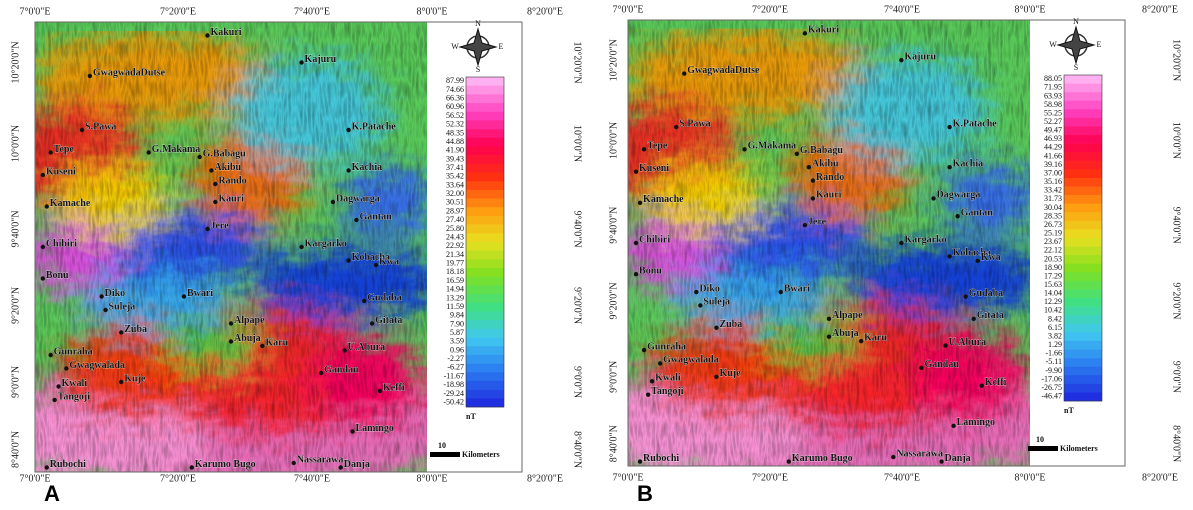 The width and height of the screenshot is (1193, 510). Describe the element at coordinates (825, 163) in the screenshot. I see `town-label: Akibu` at that location.